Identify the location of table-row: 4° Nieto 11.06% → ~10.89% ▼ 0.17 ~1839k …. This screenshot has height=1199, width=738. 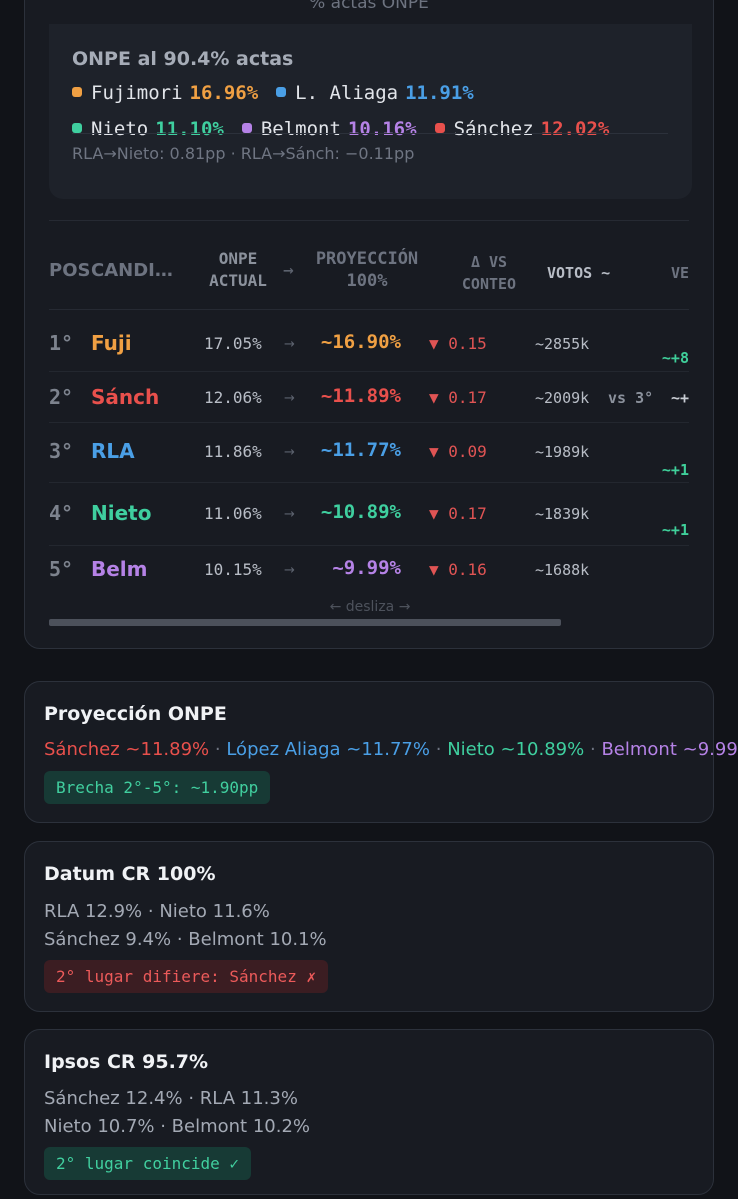
(369, 514).